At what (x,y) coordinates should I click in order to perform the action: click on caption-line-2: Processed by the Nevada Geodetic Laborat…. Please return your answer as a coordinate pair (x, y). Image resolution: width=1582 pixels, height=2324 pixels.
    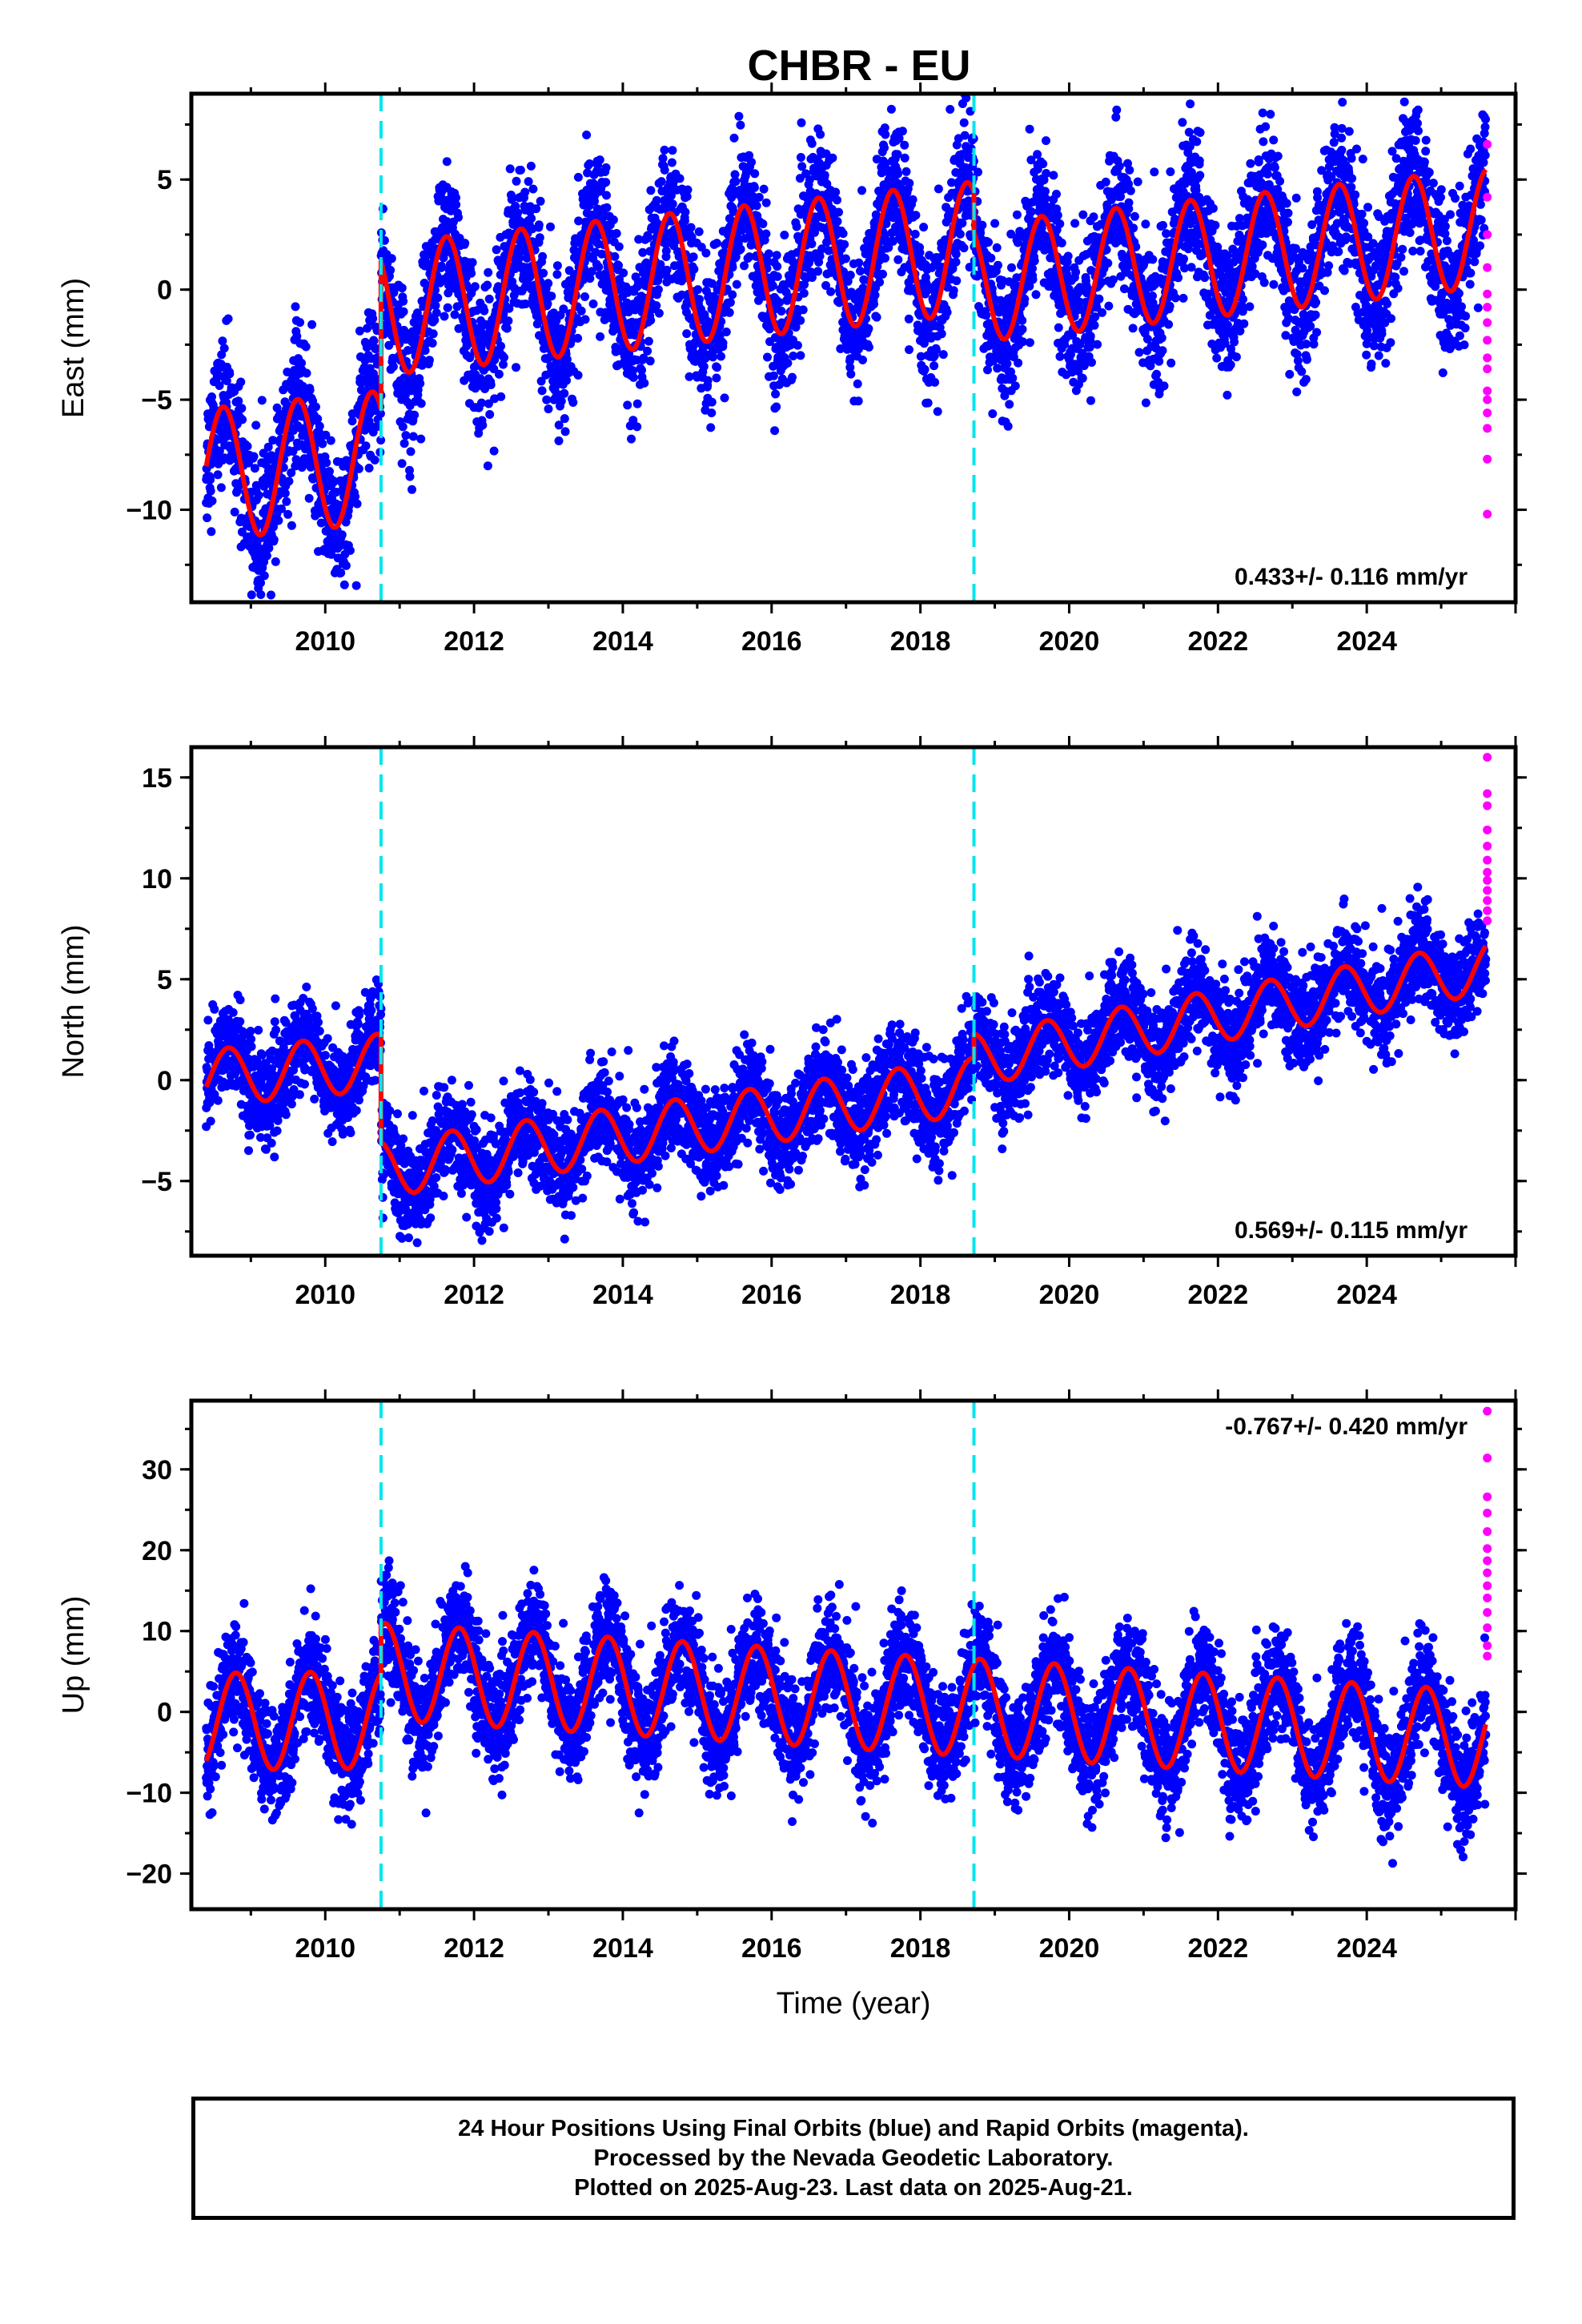
    Looking at the image, I should click on (854, 2158).